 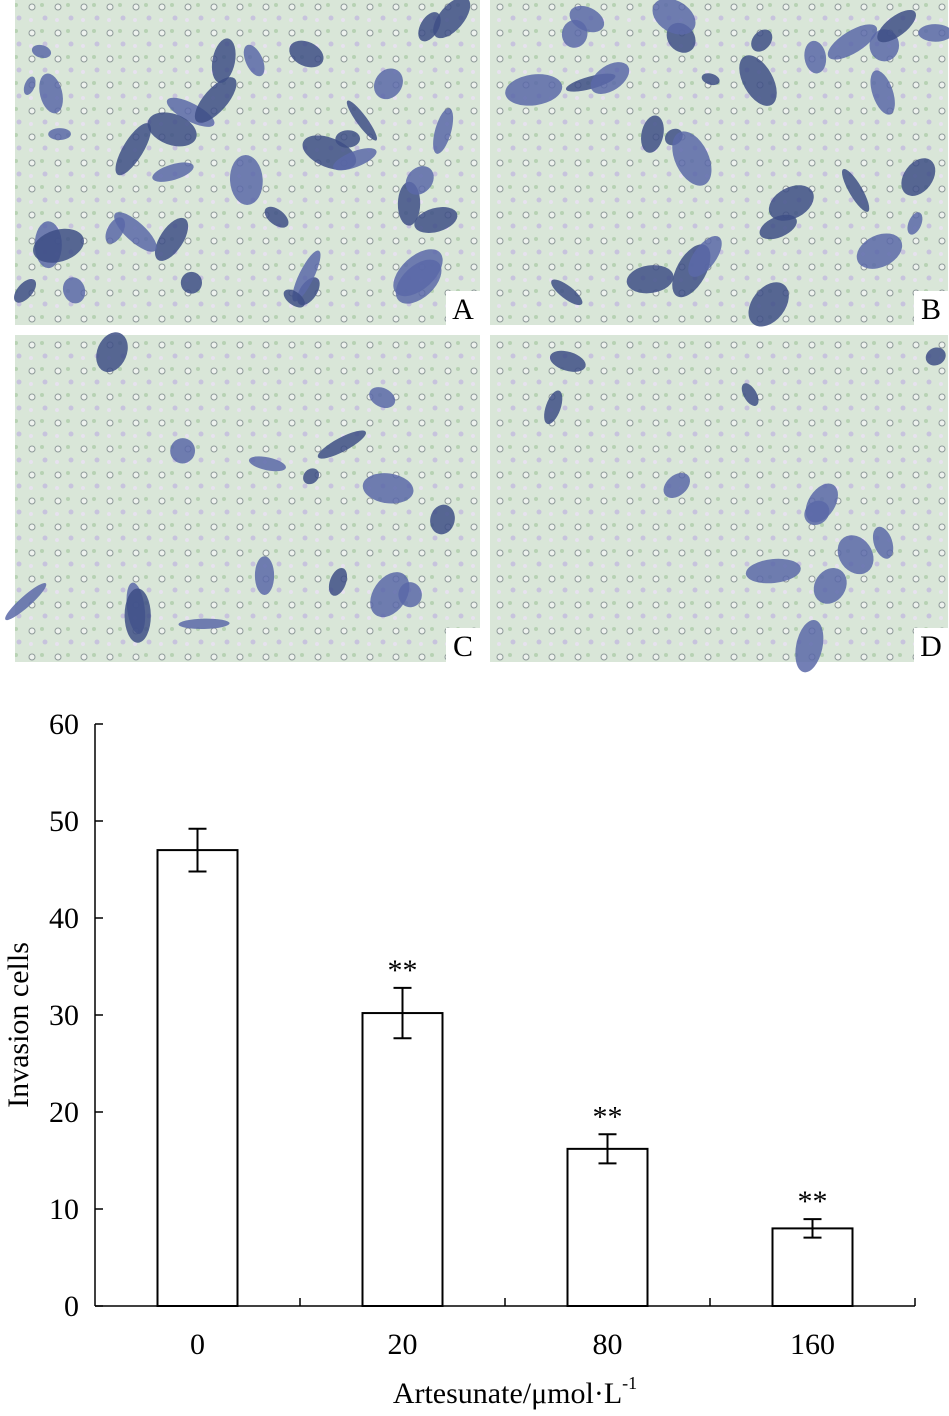 I want to click on panel-label: D, so click(x=931, y=646).